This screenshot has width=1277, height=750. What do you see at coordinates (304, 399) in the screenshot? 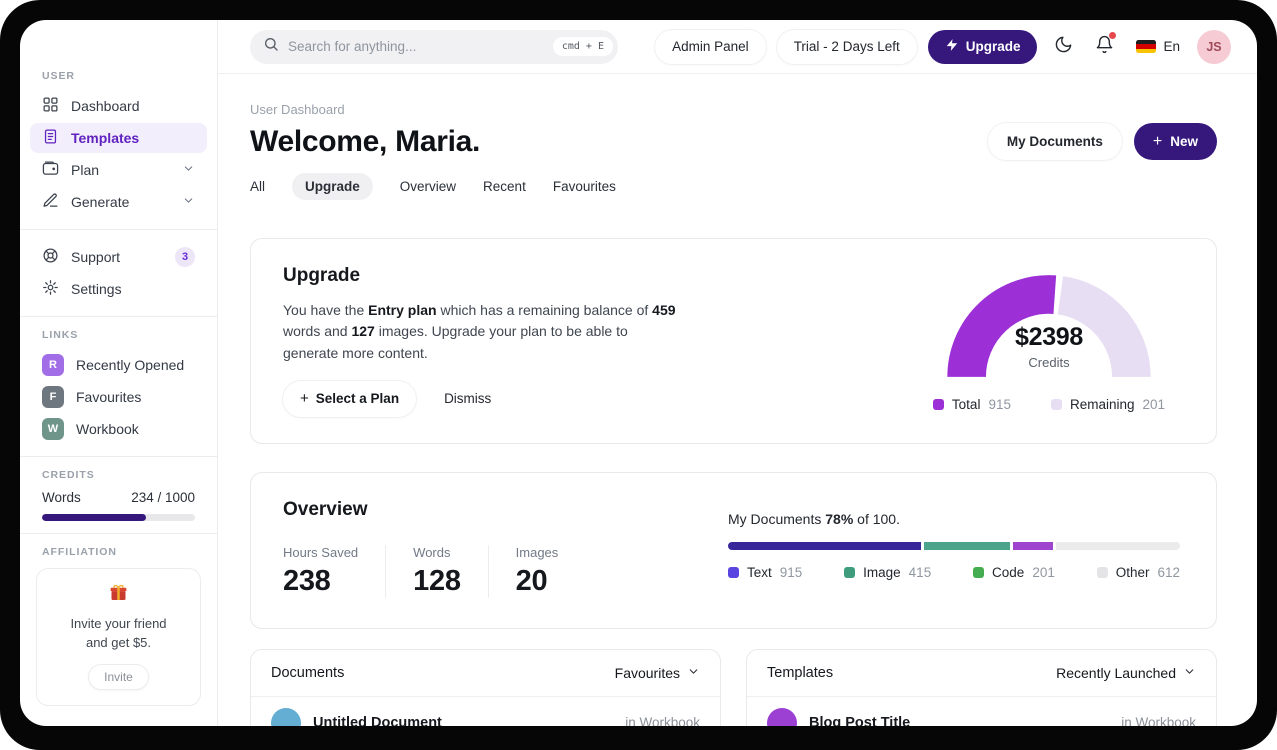
I see `plus-icon: +` at bounding box center [304, 399].